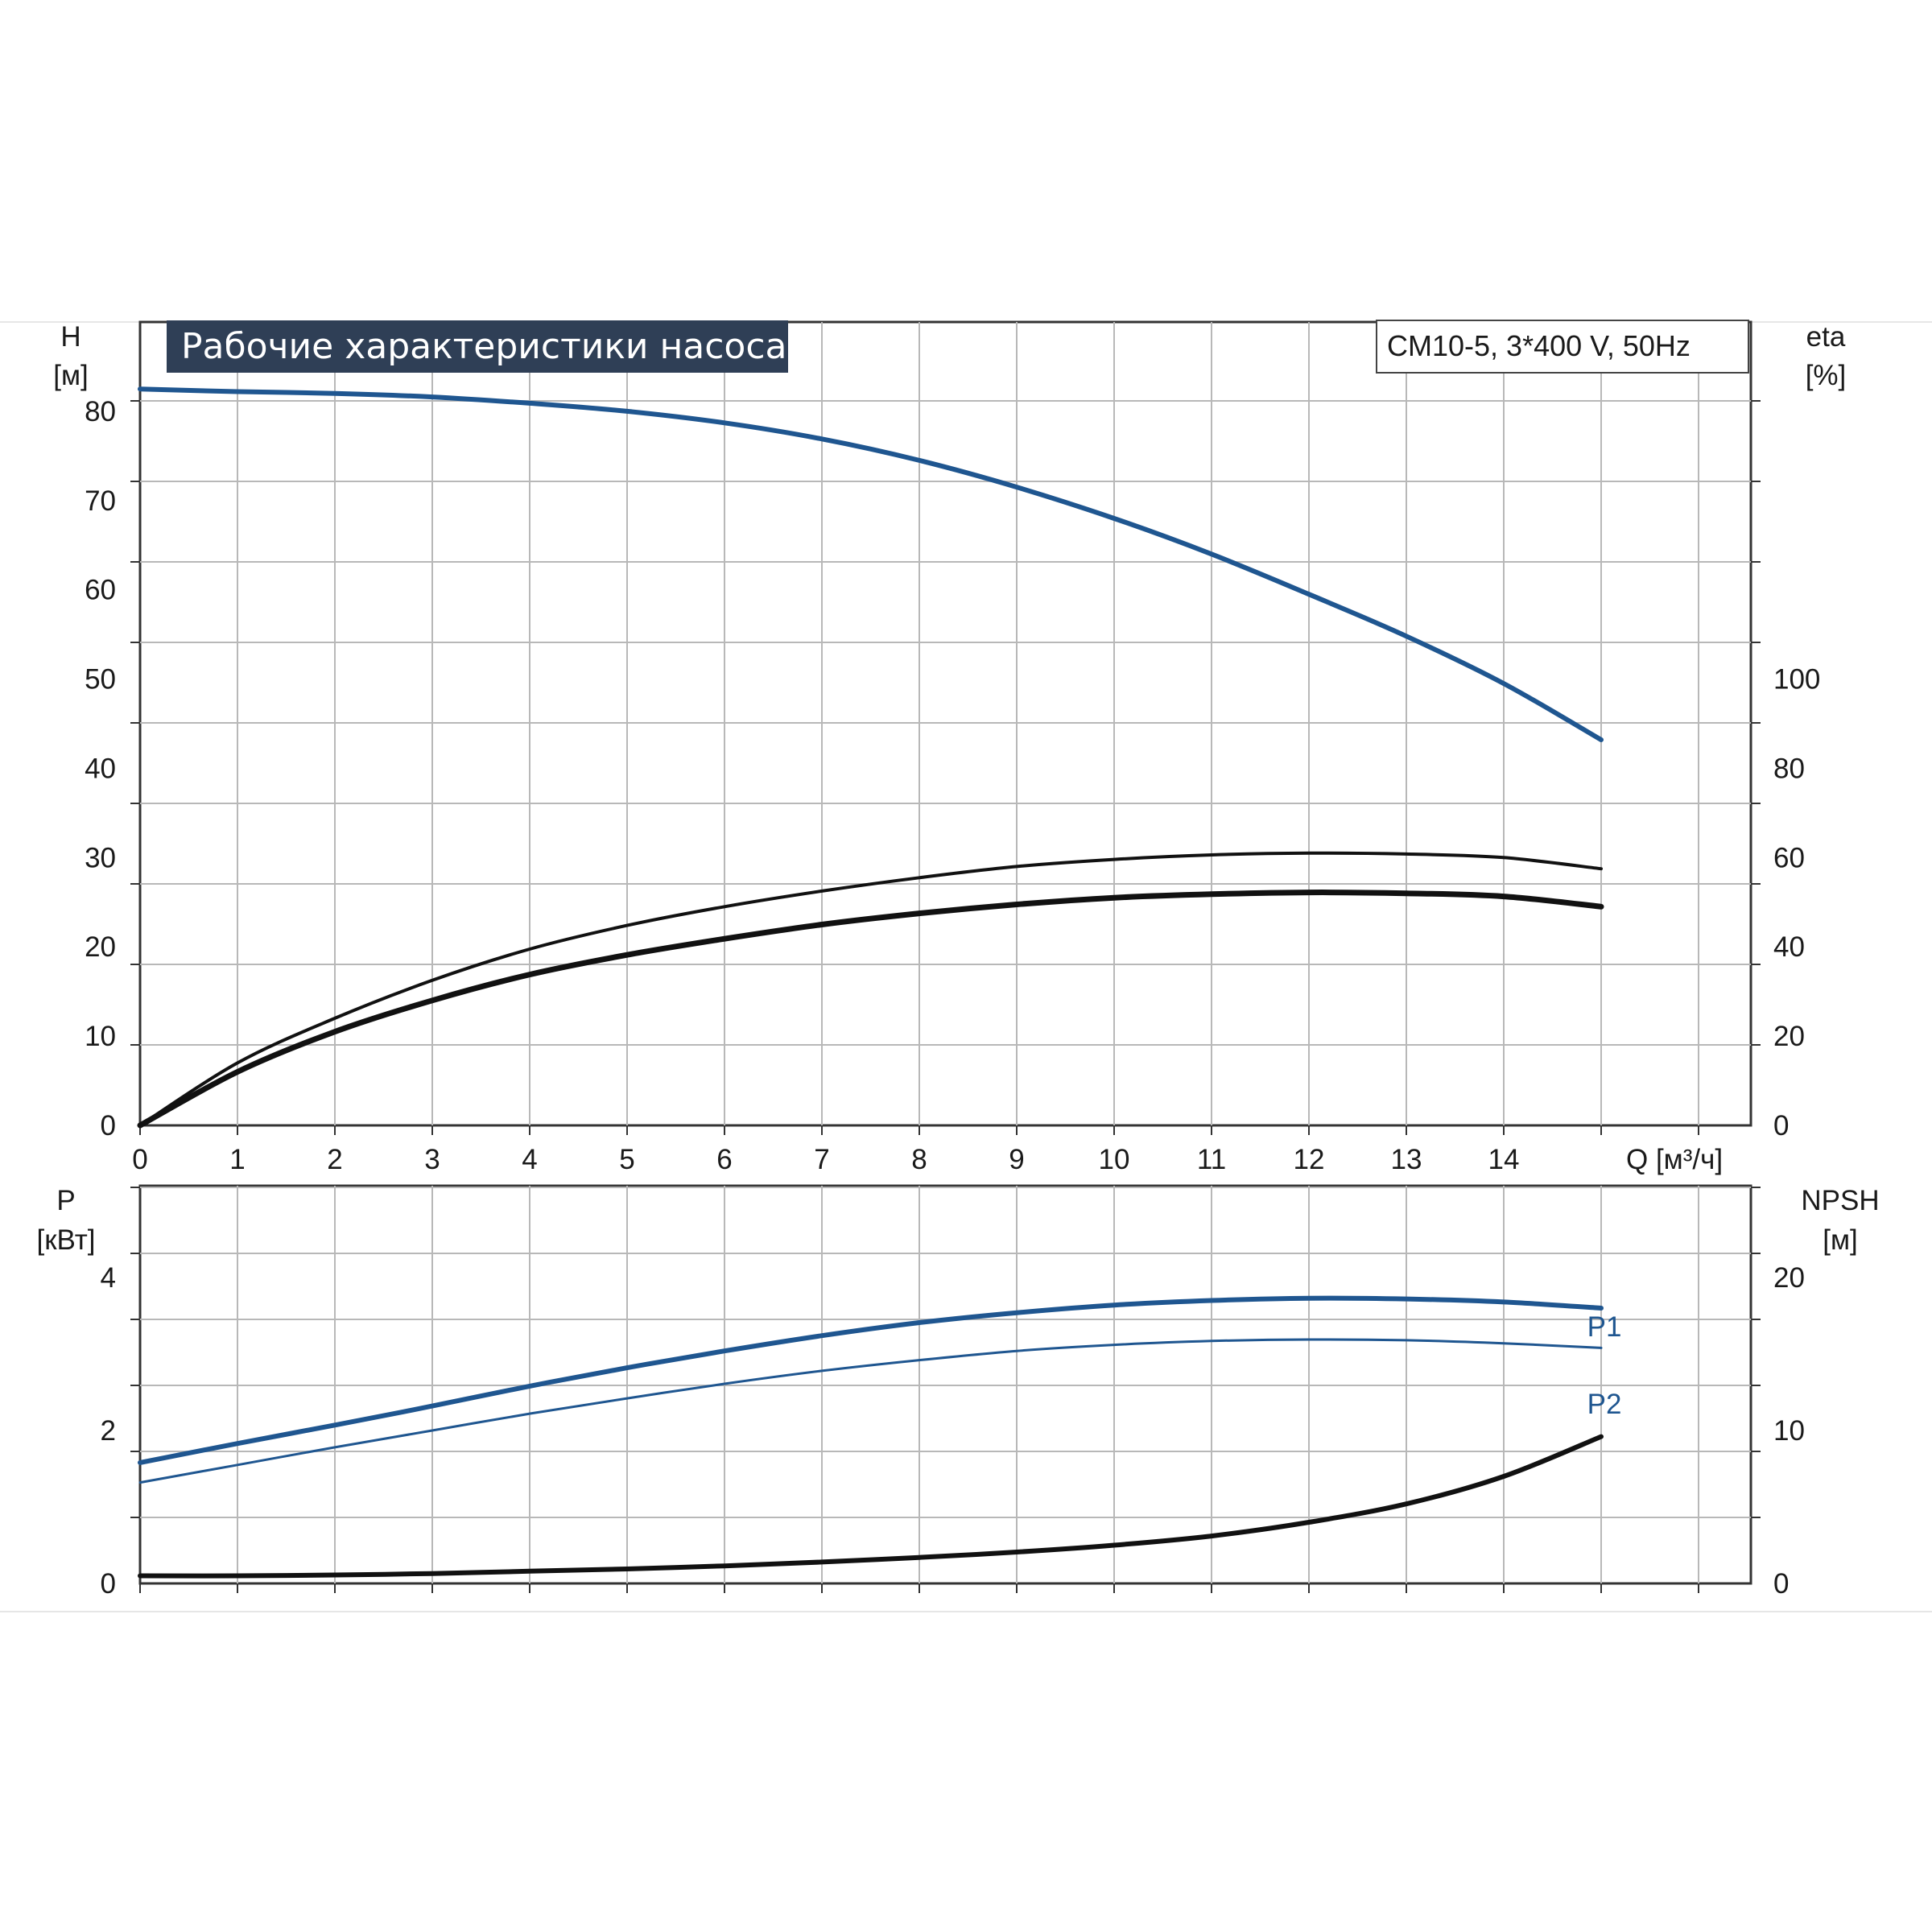 Image resolution: width=1932 pixels, height=1932 pixels. What do you see at coordinates (1604, 1327) in the screenshot?
I see `p1-series-label: P1` at bounding box center [1604, 1327].